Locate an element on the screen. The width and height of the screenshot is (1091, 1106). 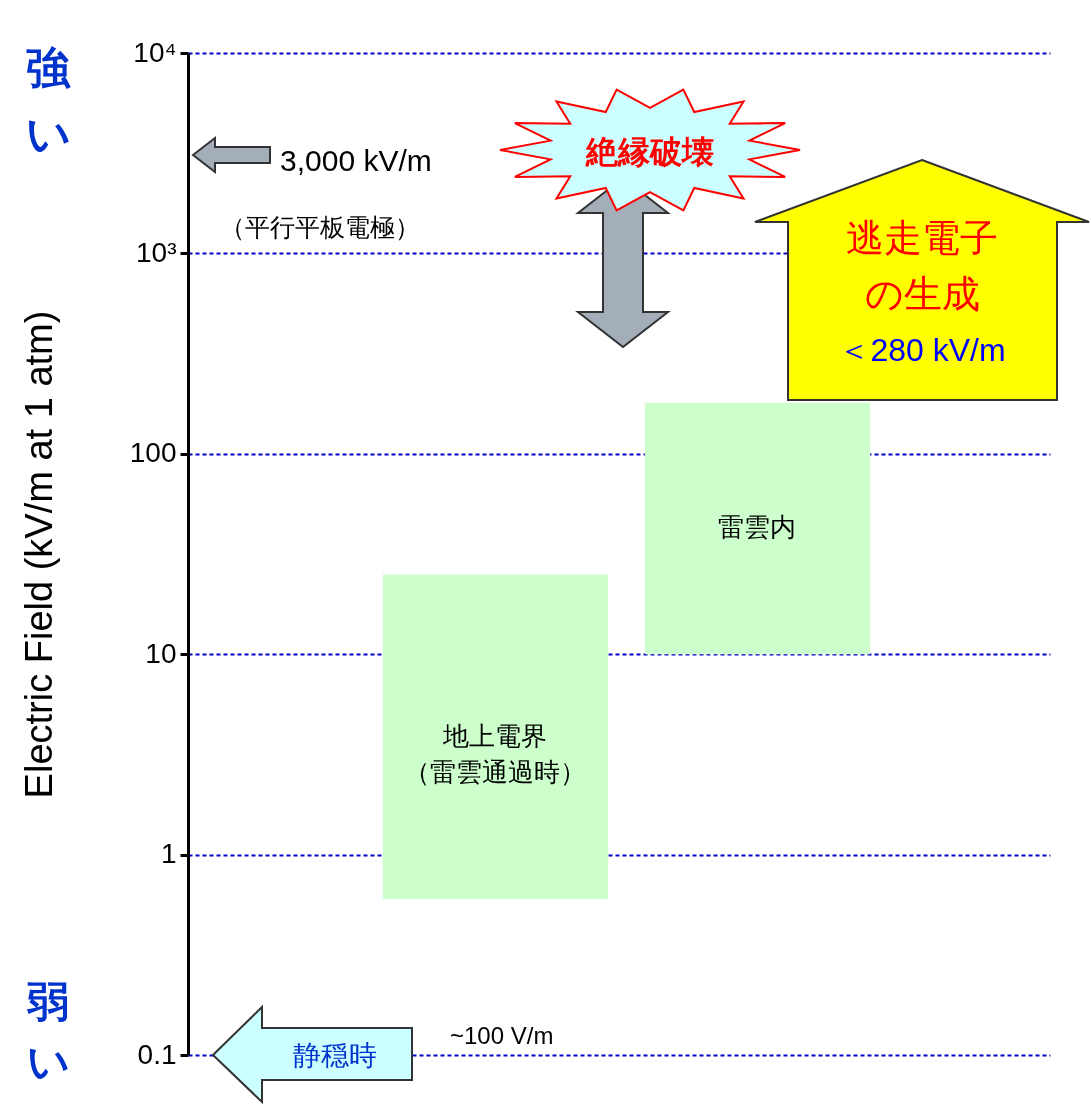
annotation: 3,000 kV/m is located at coordinates (356, 160).